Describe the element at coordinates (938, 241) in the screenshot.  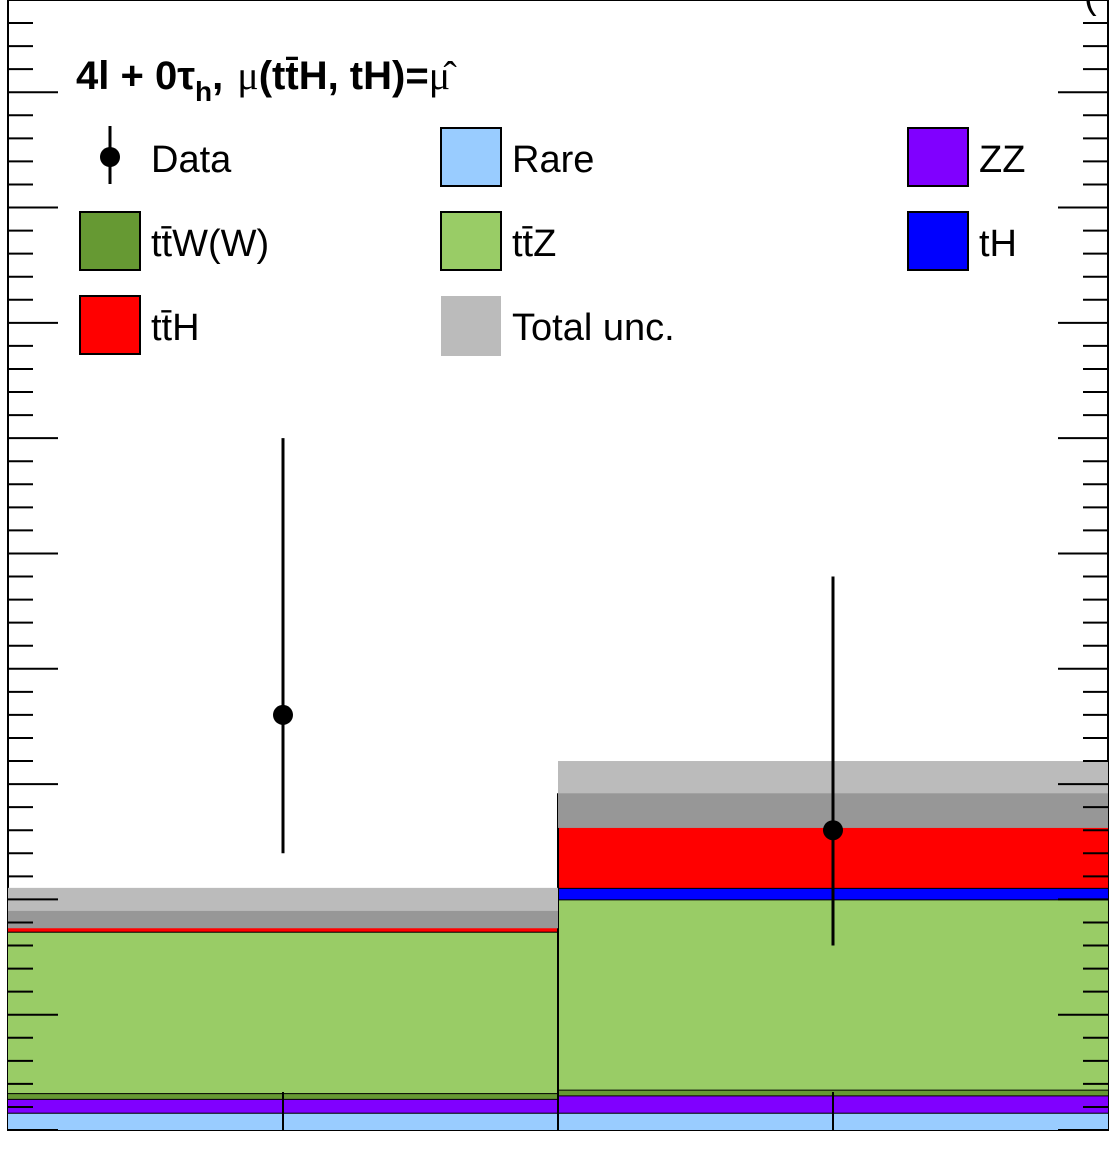
I see `legend-swatch-th` at that location.